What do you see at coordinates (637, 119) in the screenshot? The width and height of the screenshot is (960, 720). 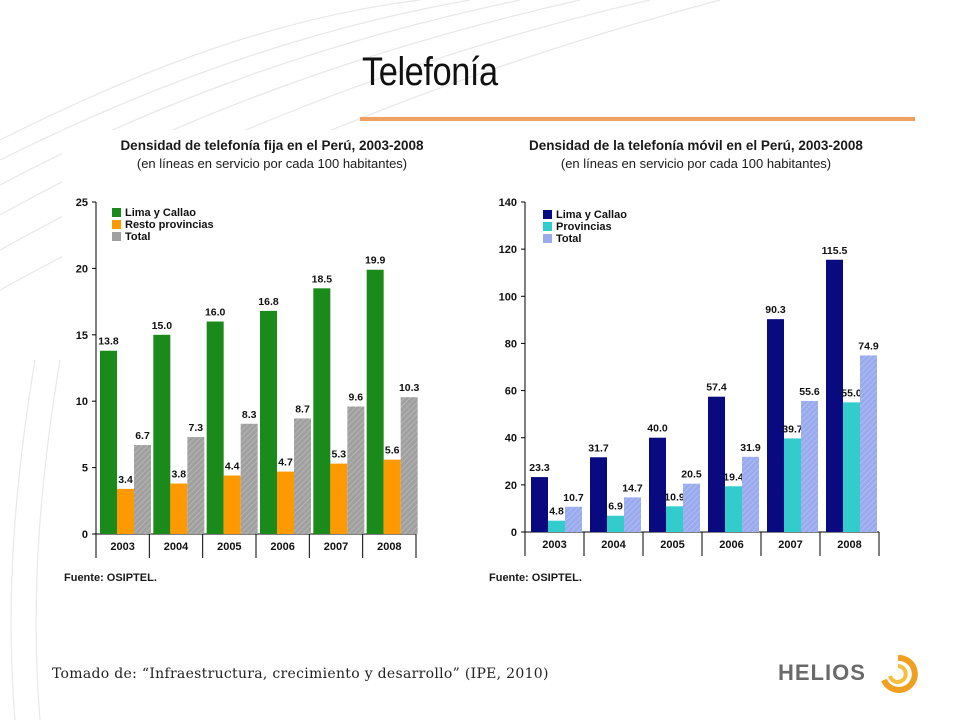 I see `title-underline` at bounding box center [637, 119].